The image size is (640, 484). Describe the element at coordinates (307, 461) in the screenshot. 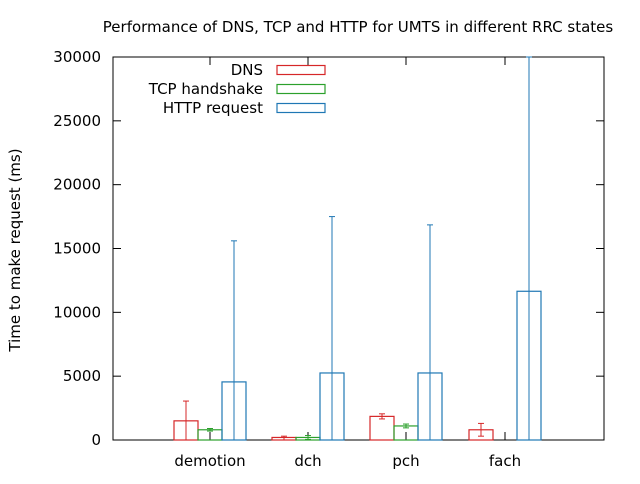

I see `x-tick-label: dch` at that location.